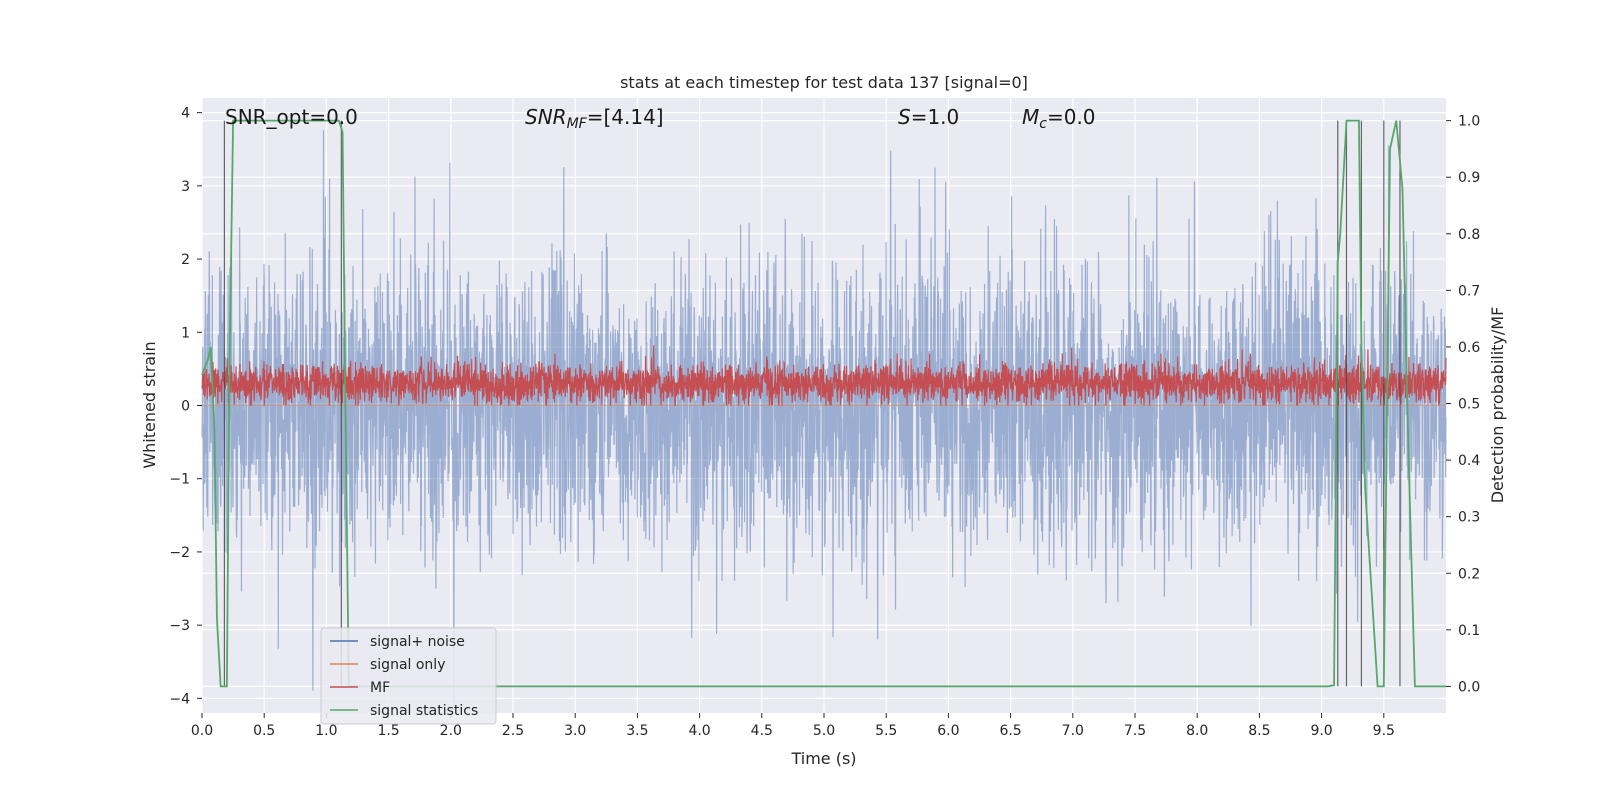 This screenshot has width=1600, height=800. What do you see at coordinates (185, 114) in the screenshot?
I see `y-tick-label-left-0: 4` at bounding box center [185, 114].